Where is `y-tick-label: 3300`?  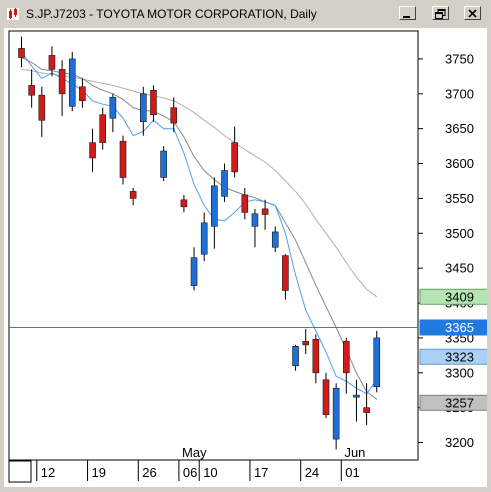 y-tick-label: 3300 is located at coordinates (459, 372).